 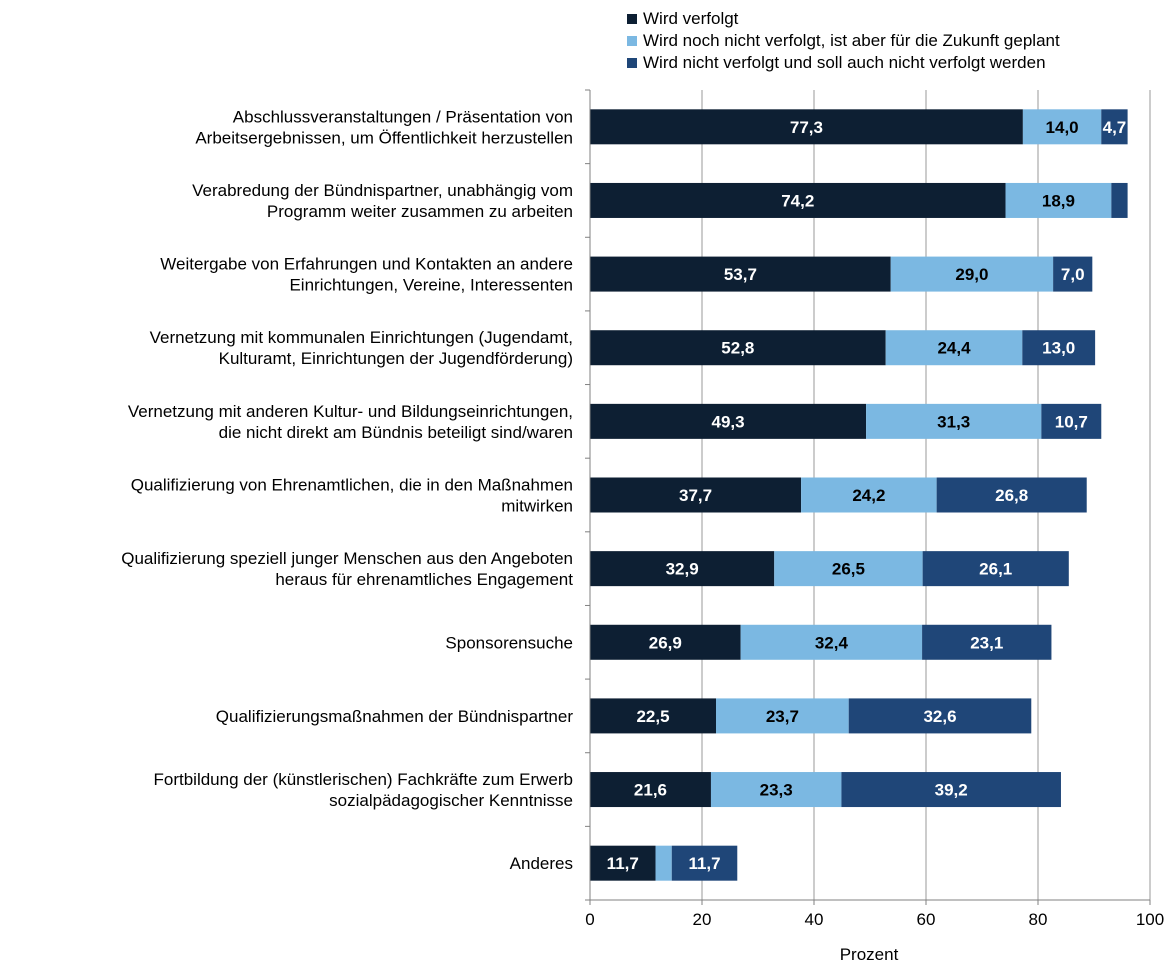 I want to click on data-label: 49,3, so click(x=727, y=421).